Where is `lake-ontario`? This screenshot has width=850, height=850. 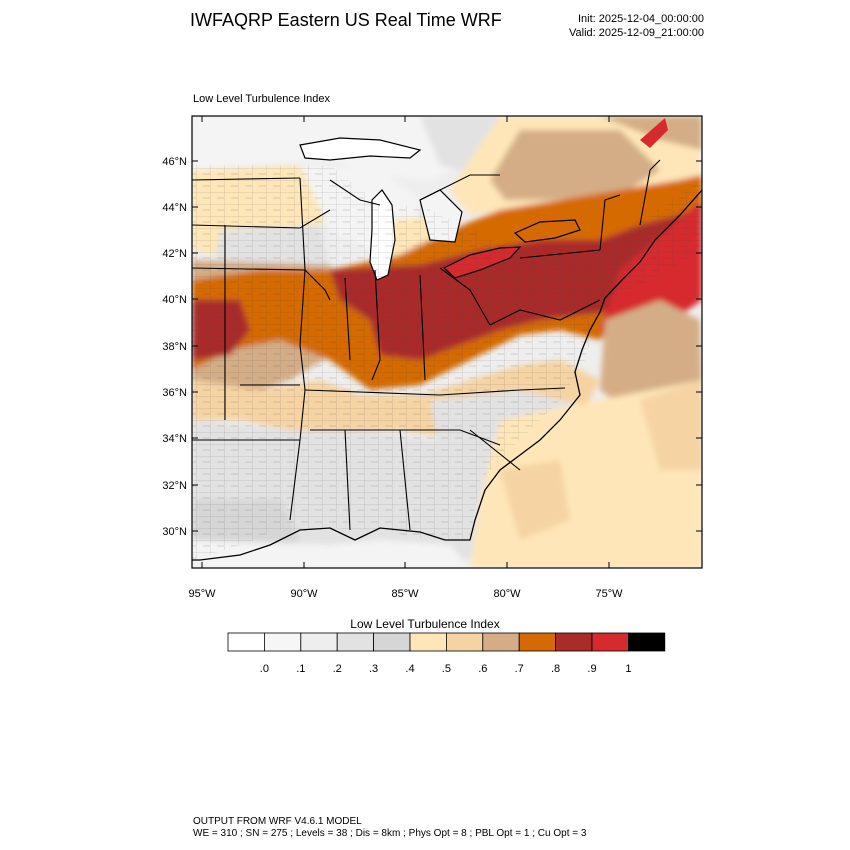
lake-ontario is located at coordinates (547, 231).